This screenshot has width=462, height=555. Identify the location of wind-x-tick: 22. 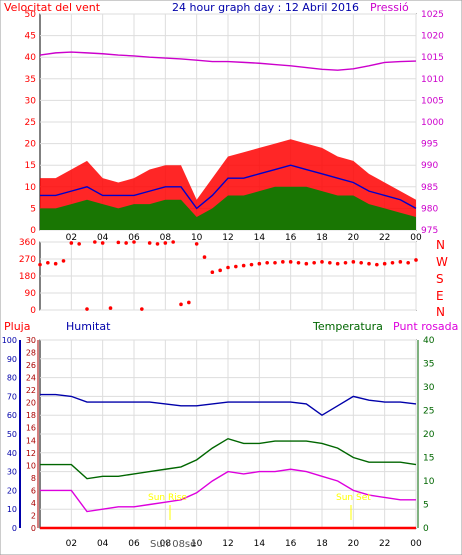
(384, 238).